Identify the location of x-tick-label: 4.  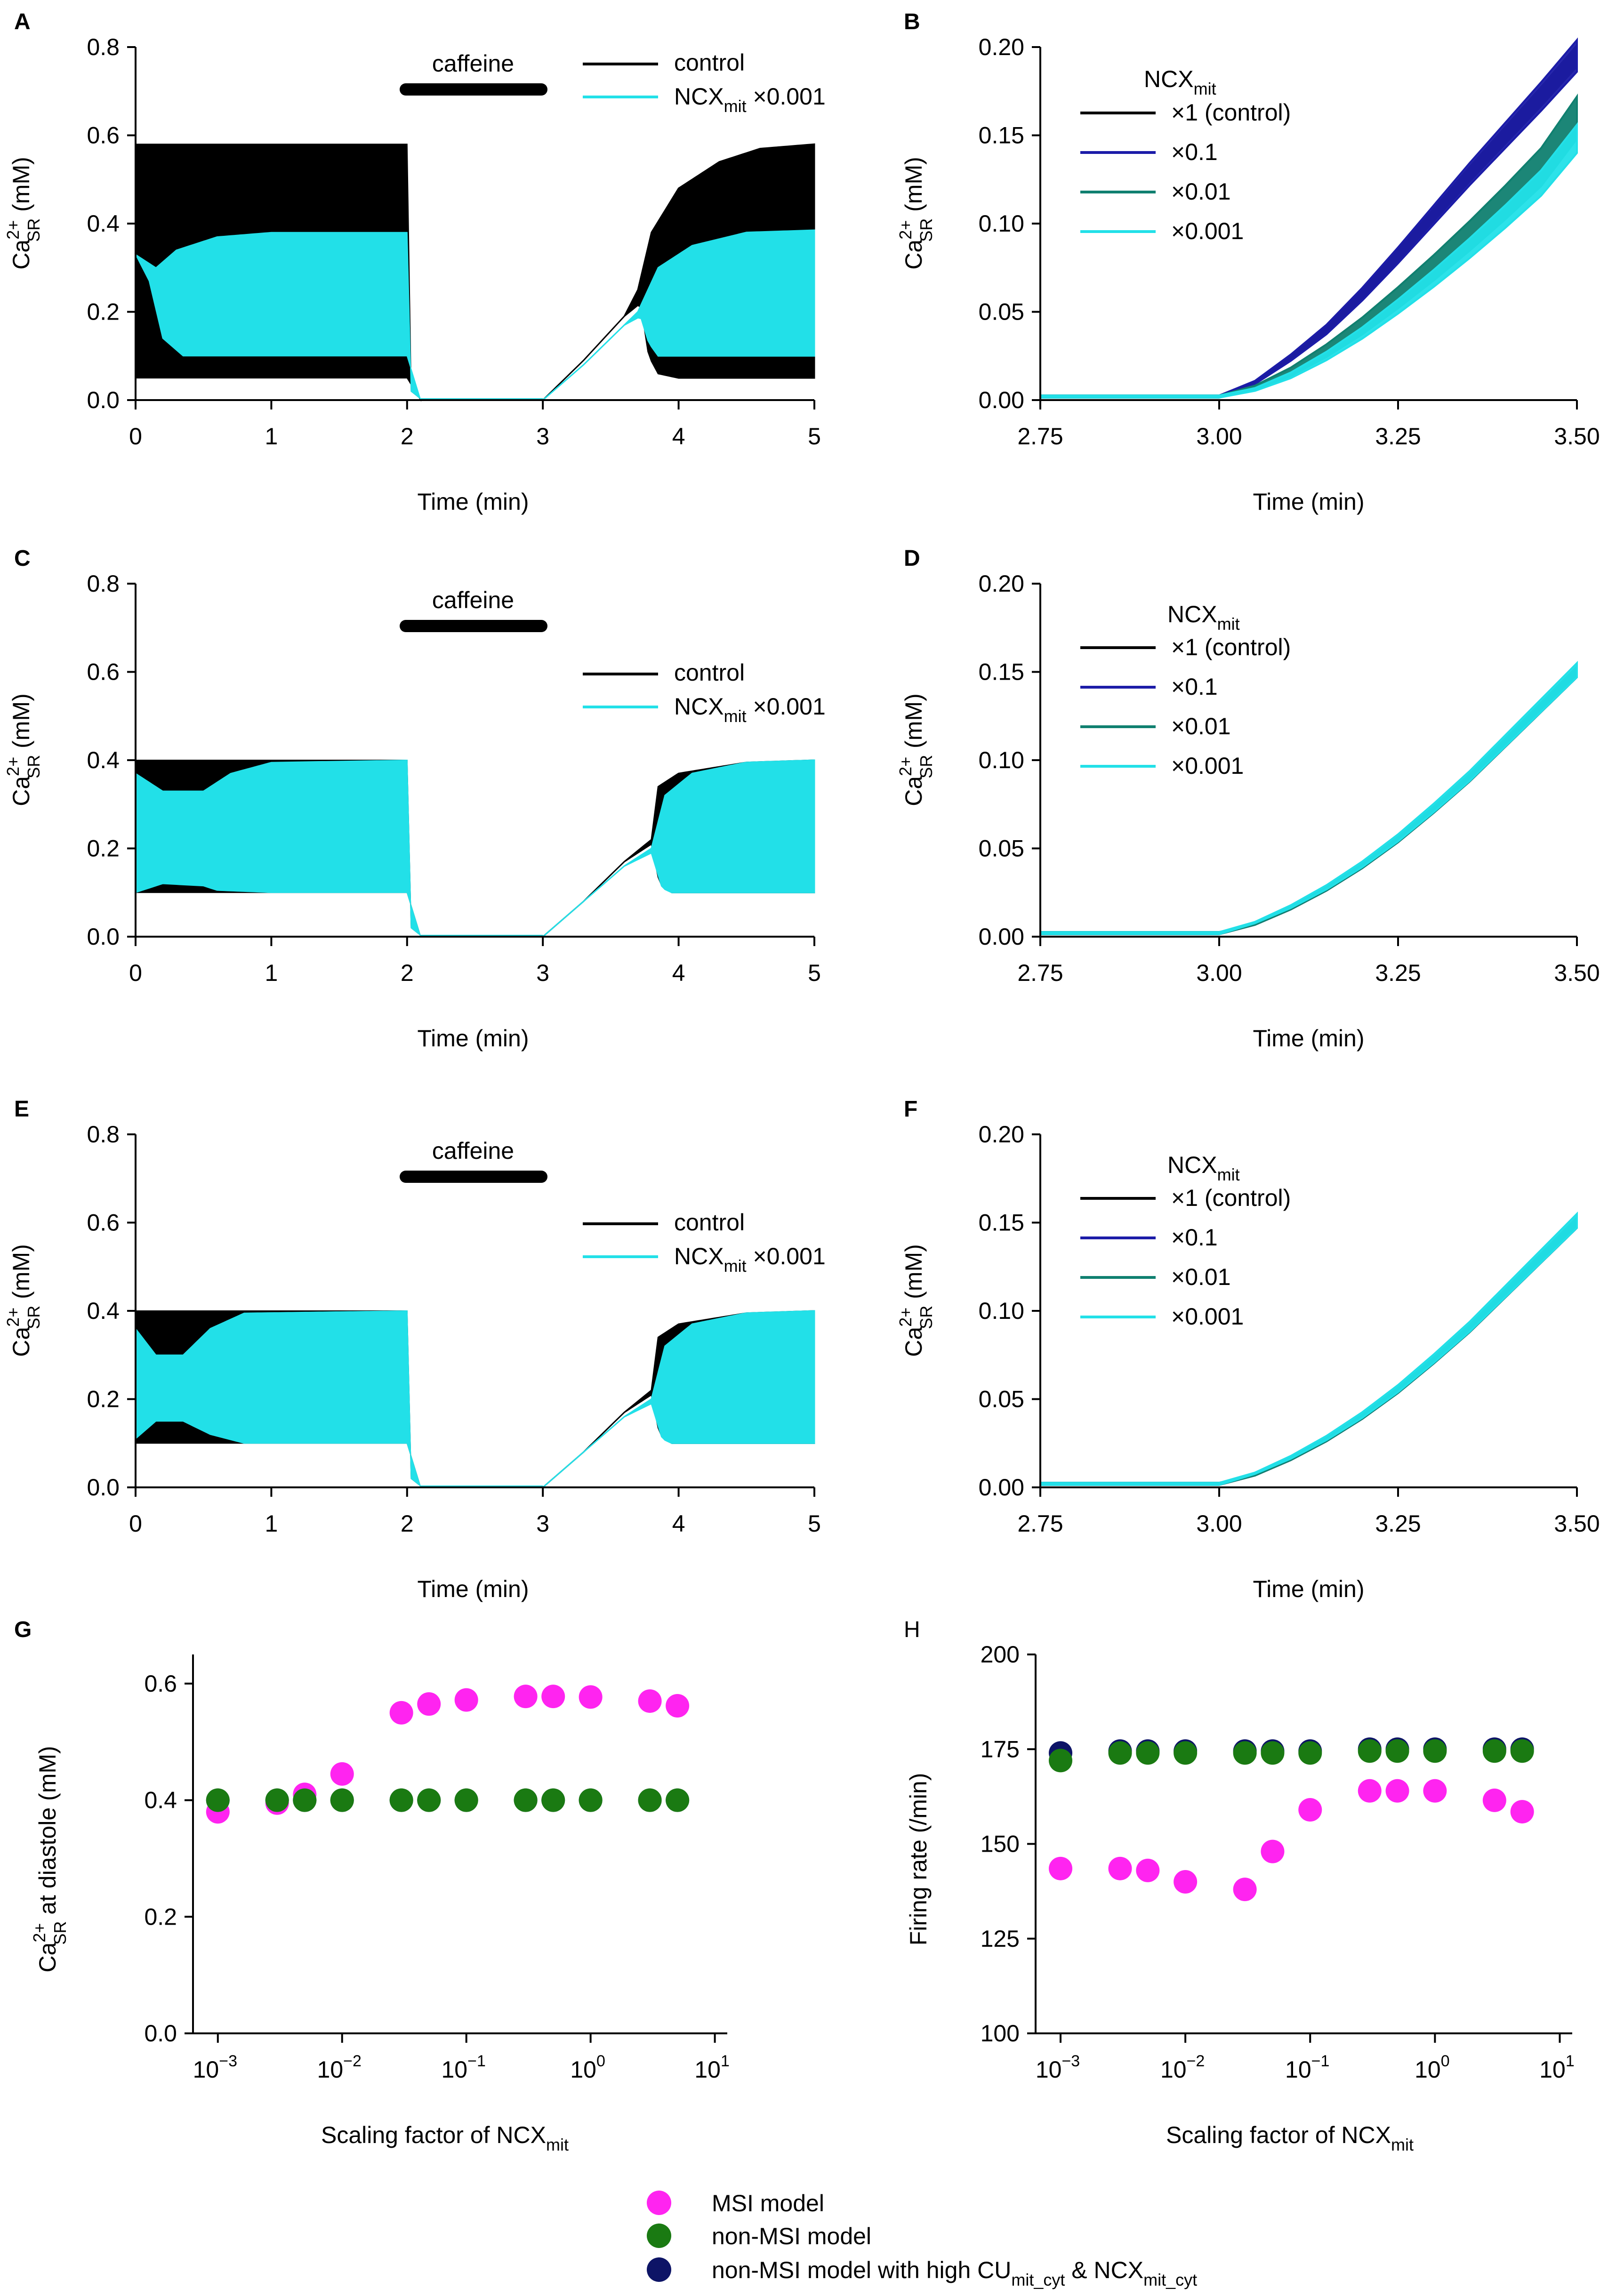
(678, 1524).